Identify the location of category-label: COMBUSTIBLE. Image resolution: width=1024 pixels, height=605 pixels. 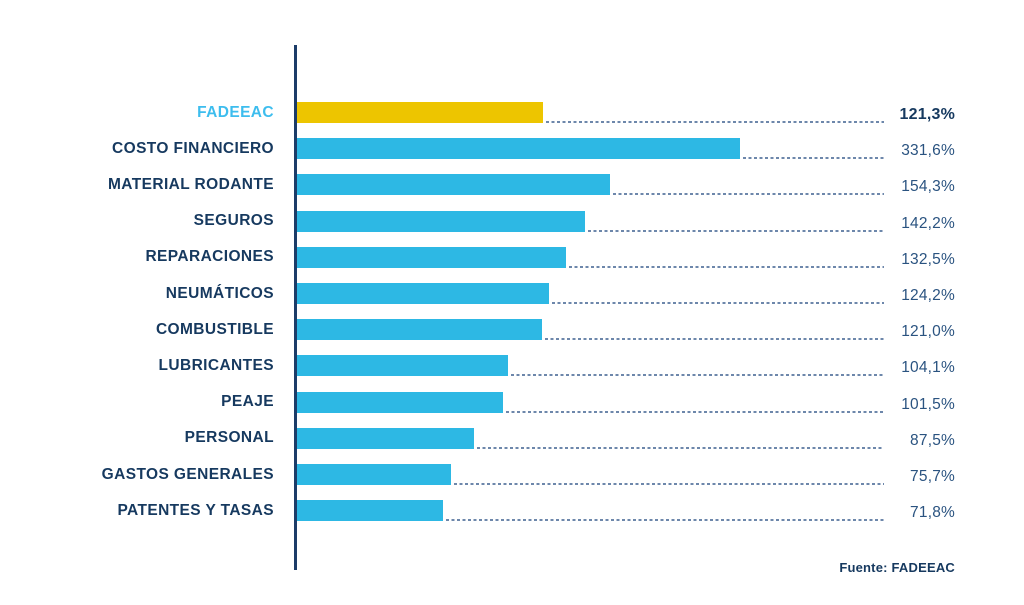
(214, 329).